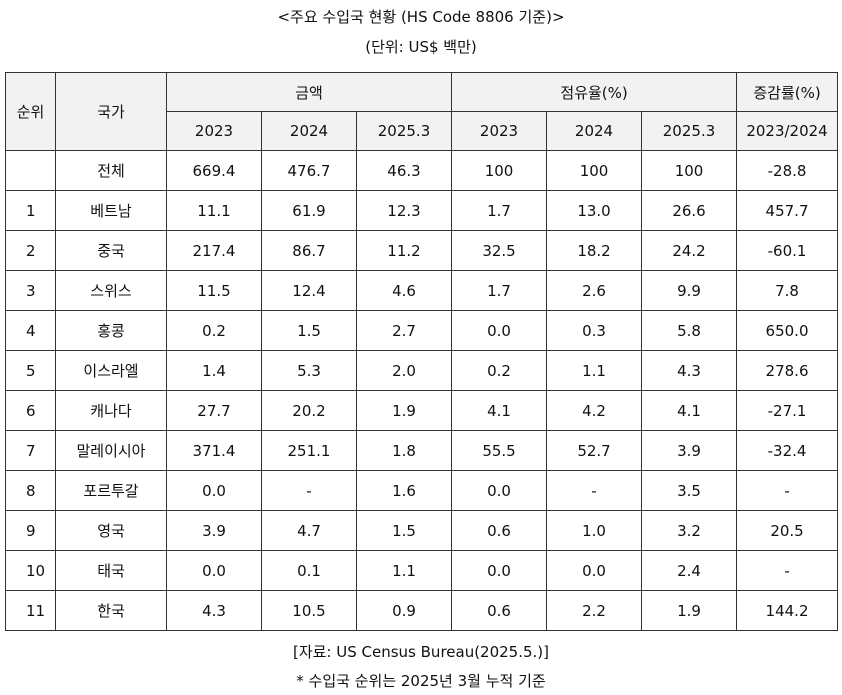  What do you see at coordinates (689, 490) in the screenshot?
I see `share-cell: 3.5` at bounding box center [689, 490].